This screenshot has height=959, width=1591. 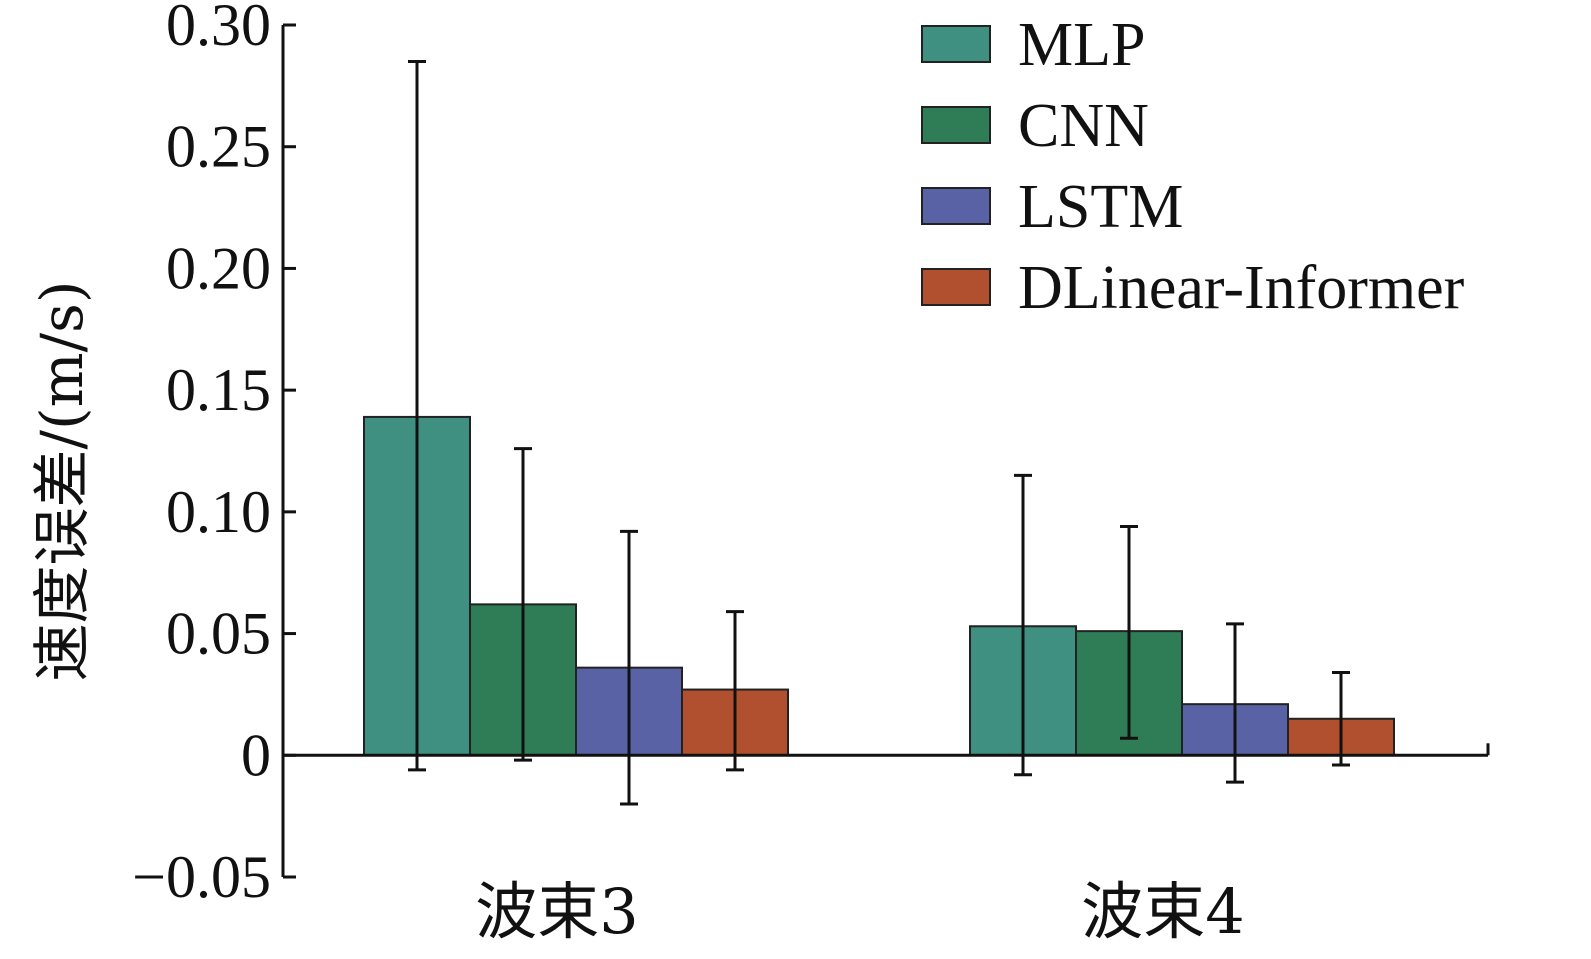 What do you see at coordinates (956, 44) in the screenshot?
I see `legend-swatch-mlp` at bounding box center [956, 44].